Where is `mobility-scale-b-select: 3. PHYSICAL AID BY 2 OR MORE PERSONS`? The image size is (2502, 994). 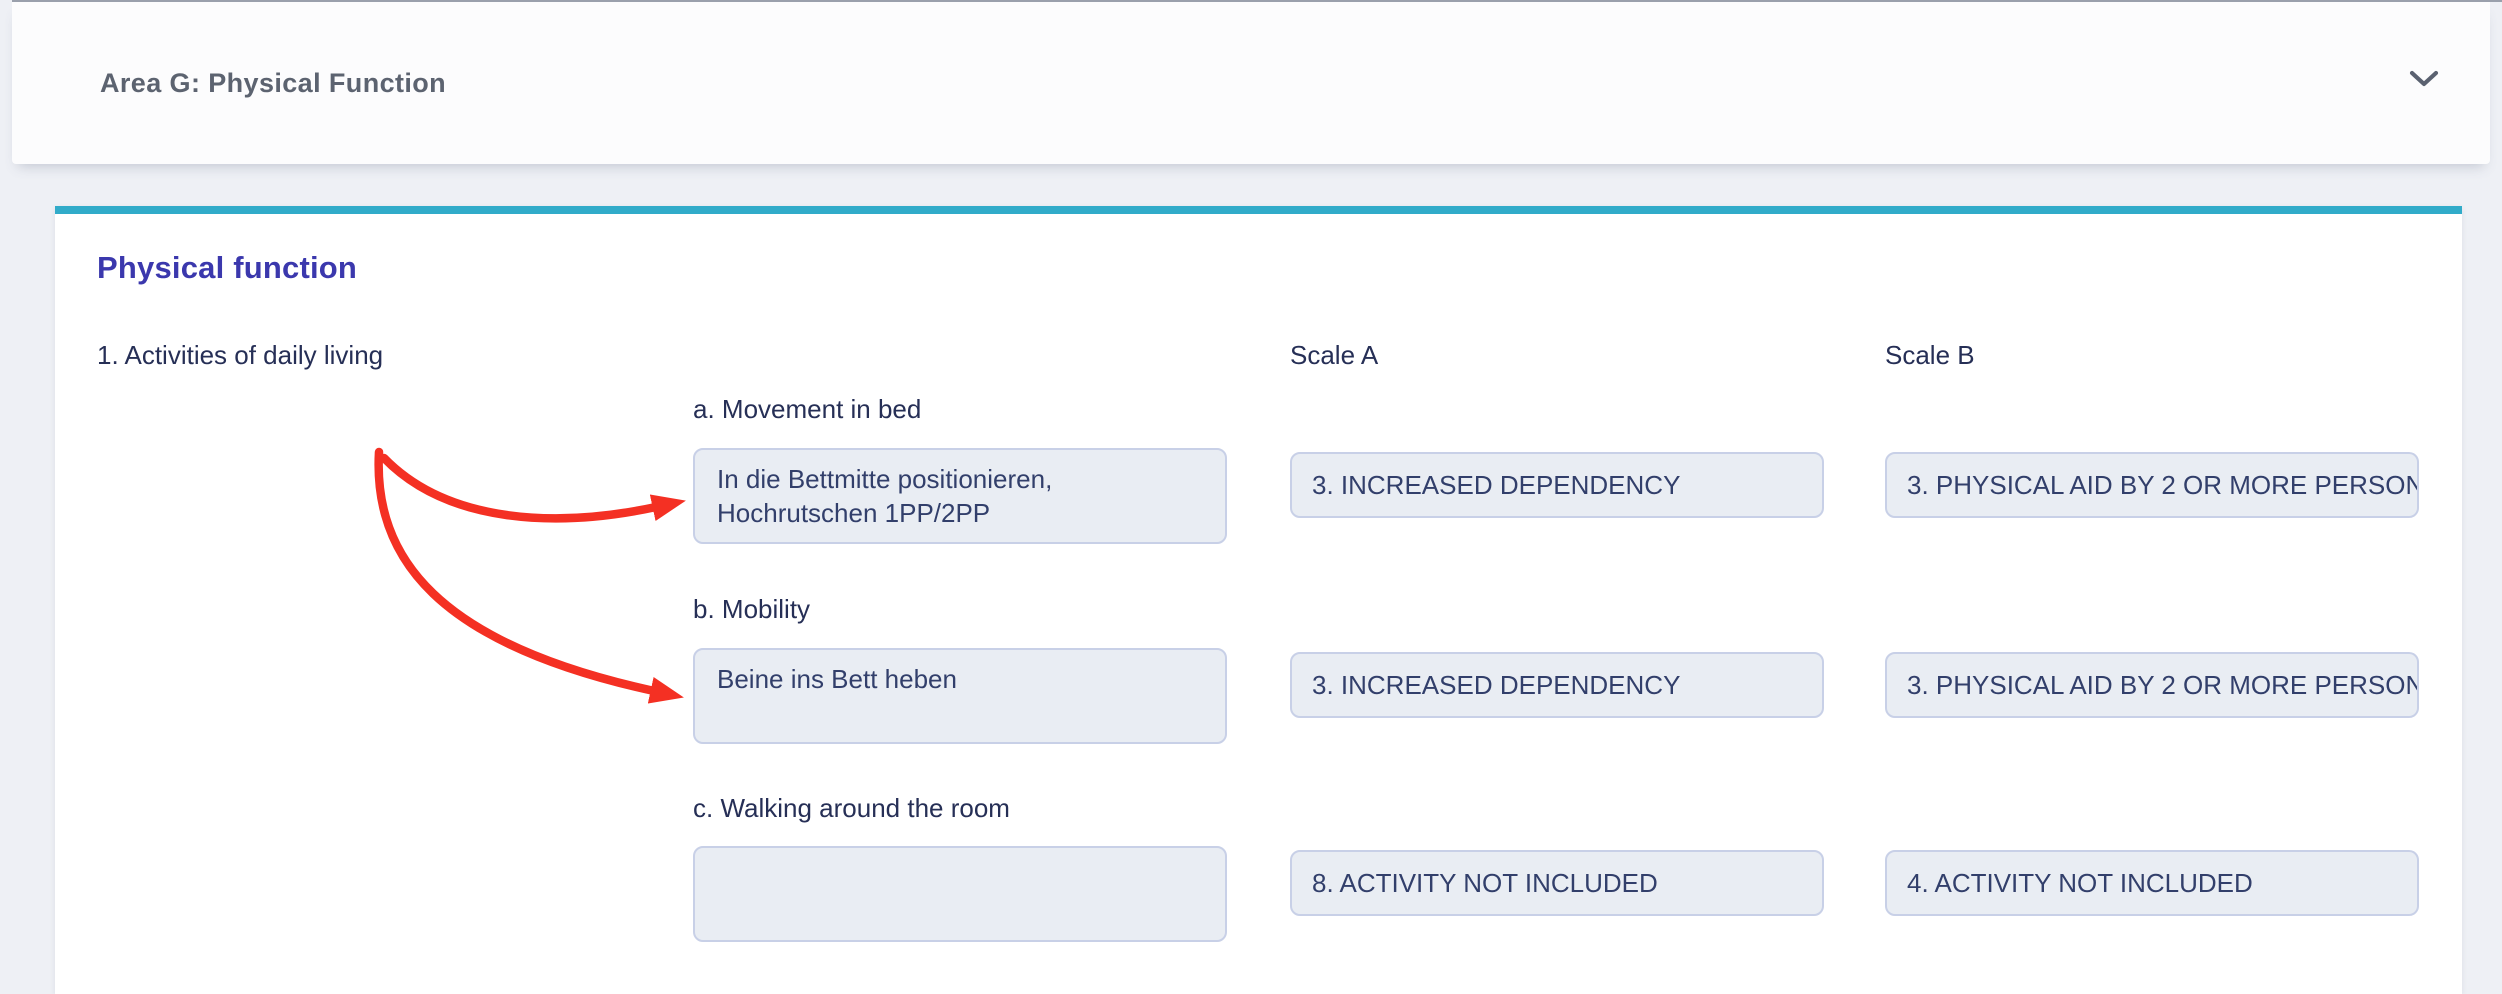
mobility-scale-b-select: 3. PHYSICAL AID BY 2 OR MORE PERSONS is located at coordinates (2152, 685).